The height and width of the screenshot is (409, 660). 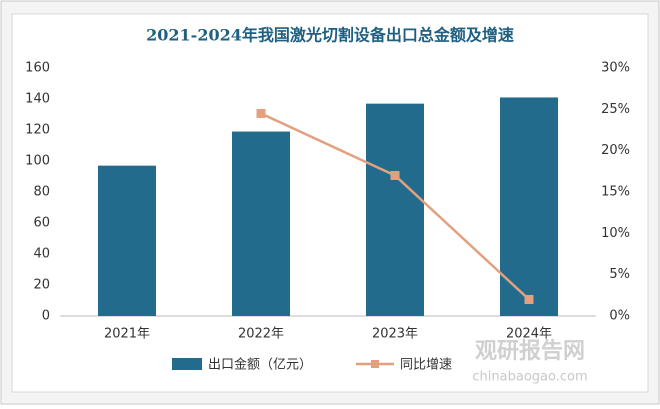 What do you see at coordinates (127, 334) in the screenshot?
I see `x-tick-label: 2021年` at bounding box center [127, 334].